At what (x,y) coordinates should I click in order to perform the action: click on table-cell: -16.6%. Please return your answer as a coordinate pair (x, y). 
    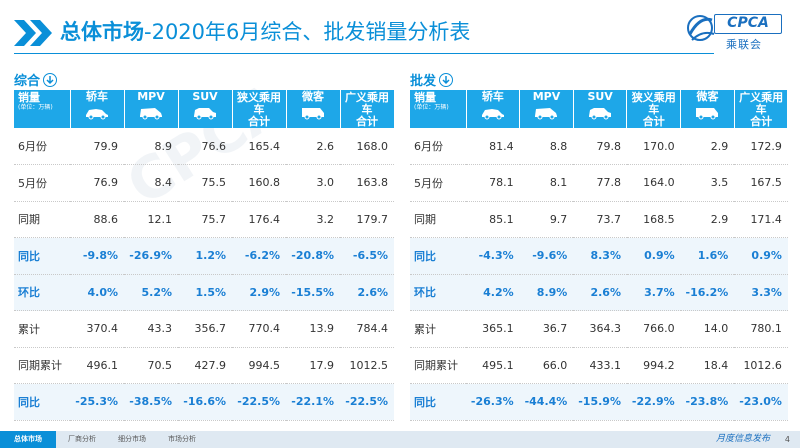
    Looking at the image, I should click on (205, 402).